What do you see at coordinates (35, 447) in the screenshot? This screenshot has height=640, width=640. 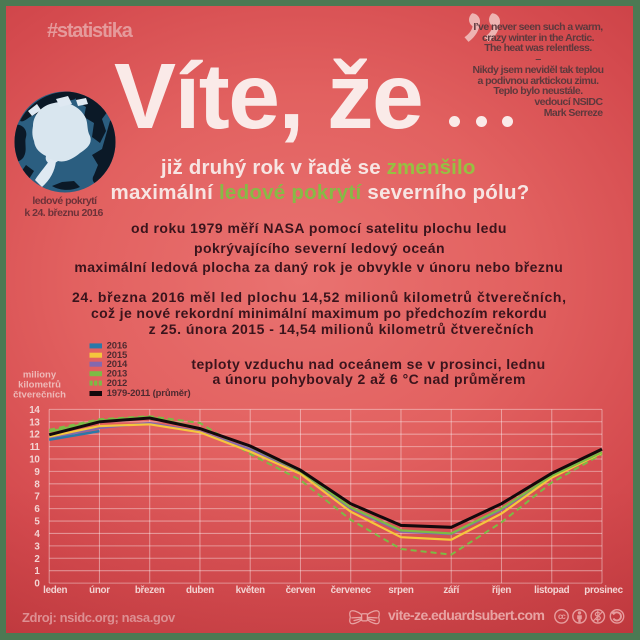 I see `svg-text: 11` at bounding box center [35, 447].